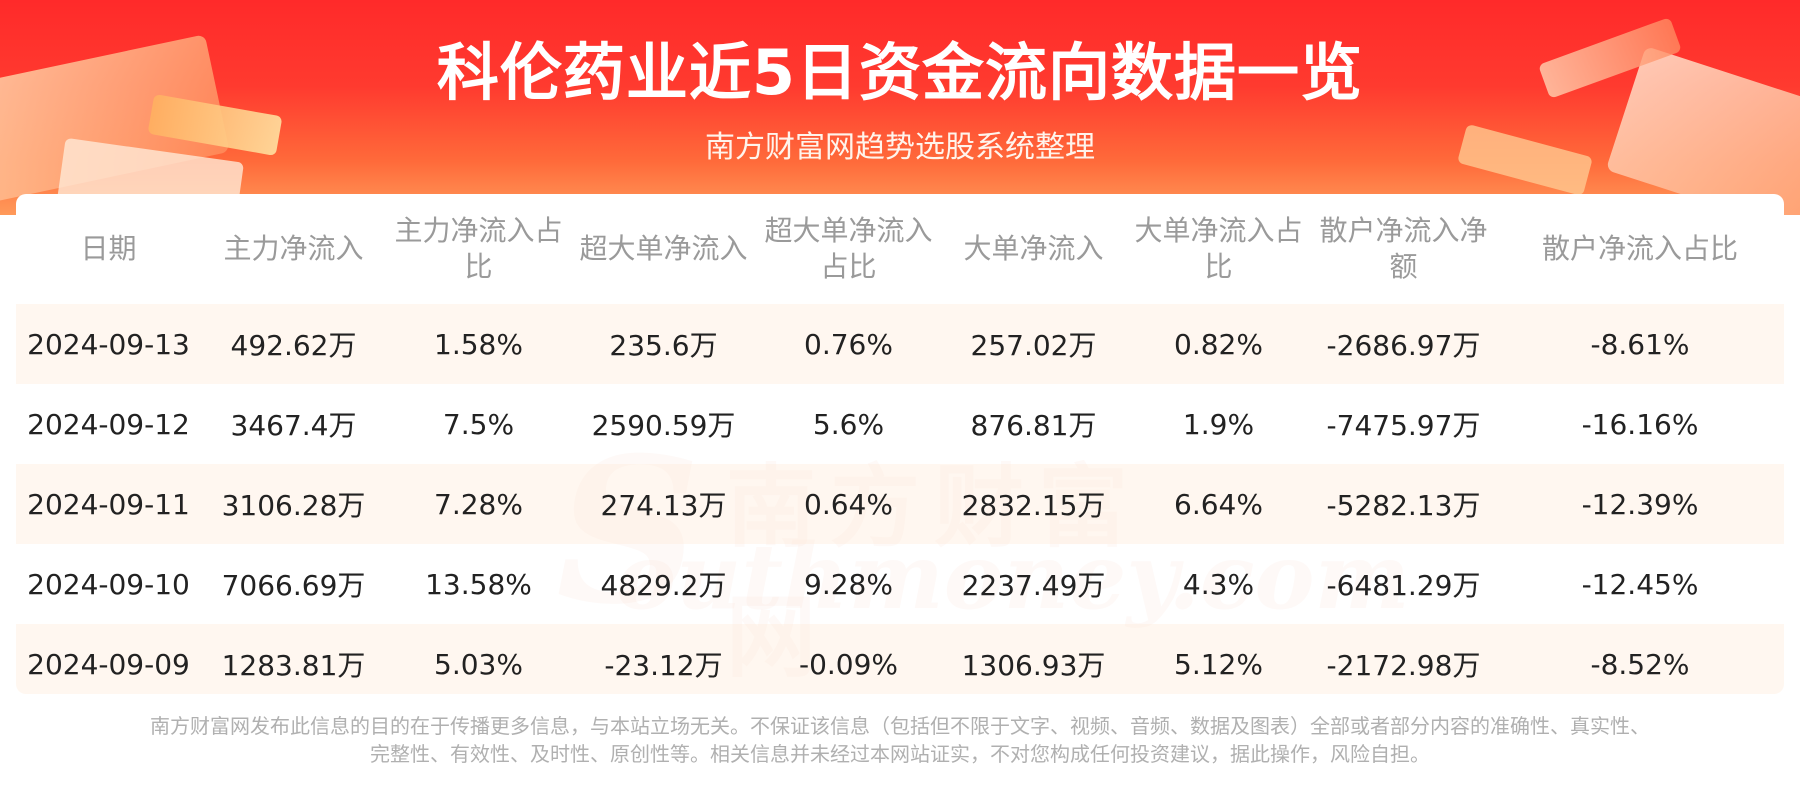  What do you see at coordinates (1218, 504) in the screenshot?
I see `cell-large-ratio: 6.64%` at bounding box center [1218, 504].